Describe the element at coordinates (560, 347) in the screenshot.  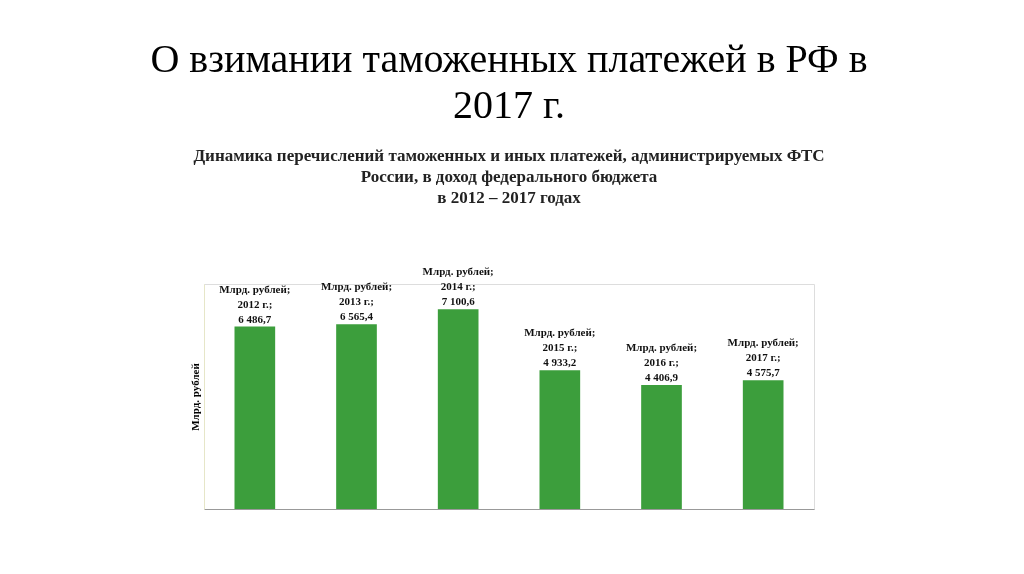
I see `data-label: Млрд. рублей; 2015 г.; 4 933,2` at that location.